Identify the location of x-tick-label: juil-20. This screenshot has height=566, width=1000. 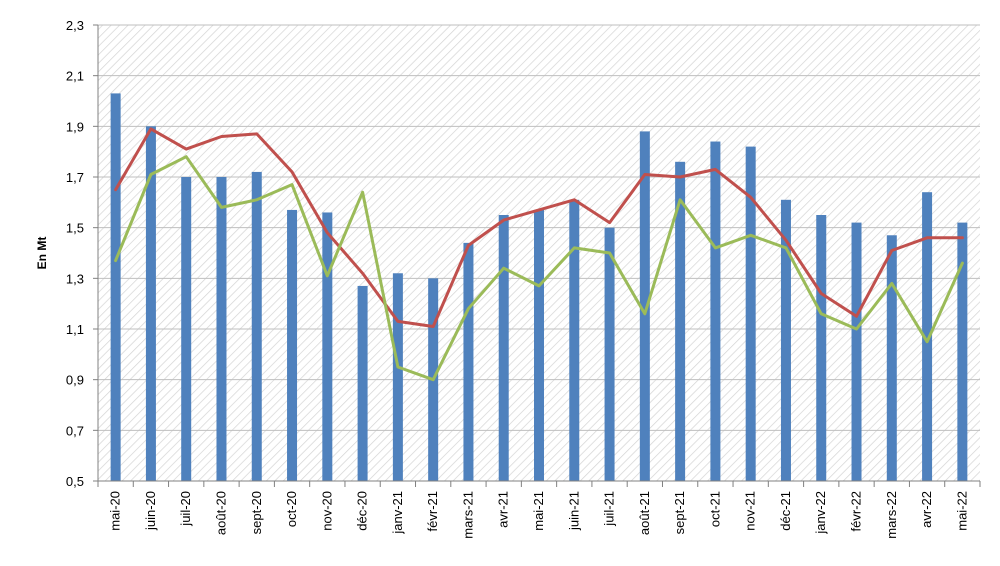
(185, 509).